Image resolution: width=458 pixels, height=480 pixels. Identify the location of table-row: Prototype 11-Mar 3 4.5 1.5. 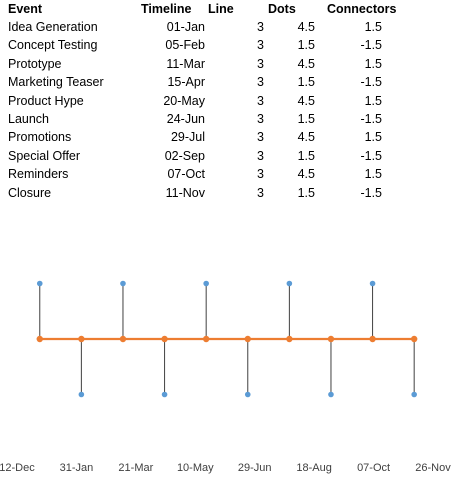
(229, 64).